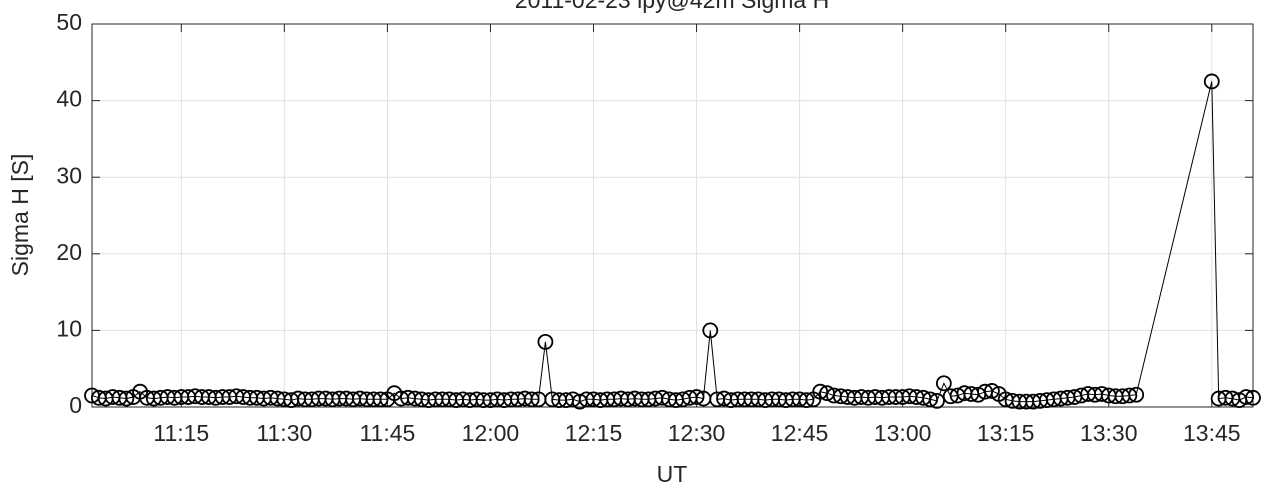  What do you see at coordinates (1006, 433) in the screenshot?
I see `x-tick-label: 13:15` at bounding box center [1006, 433].